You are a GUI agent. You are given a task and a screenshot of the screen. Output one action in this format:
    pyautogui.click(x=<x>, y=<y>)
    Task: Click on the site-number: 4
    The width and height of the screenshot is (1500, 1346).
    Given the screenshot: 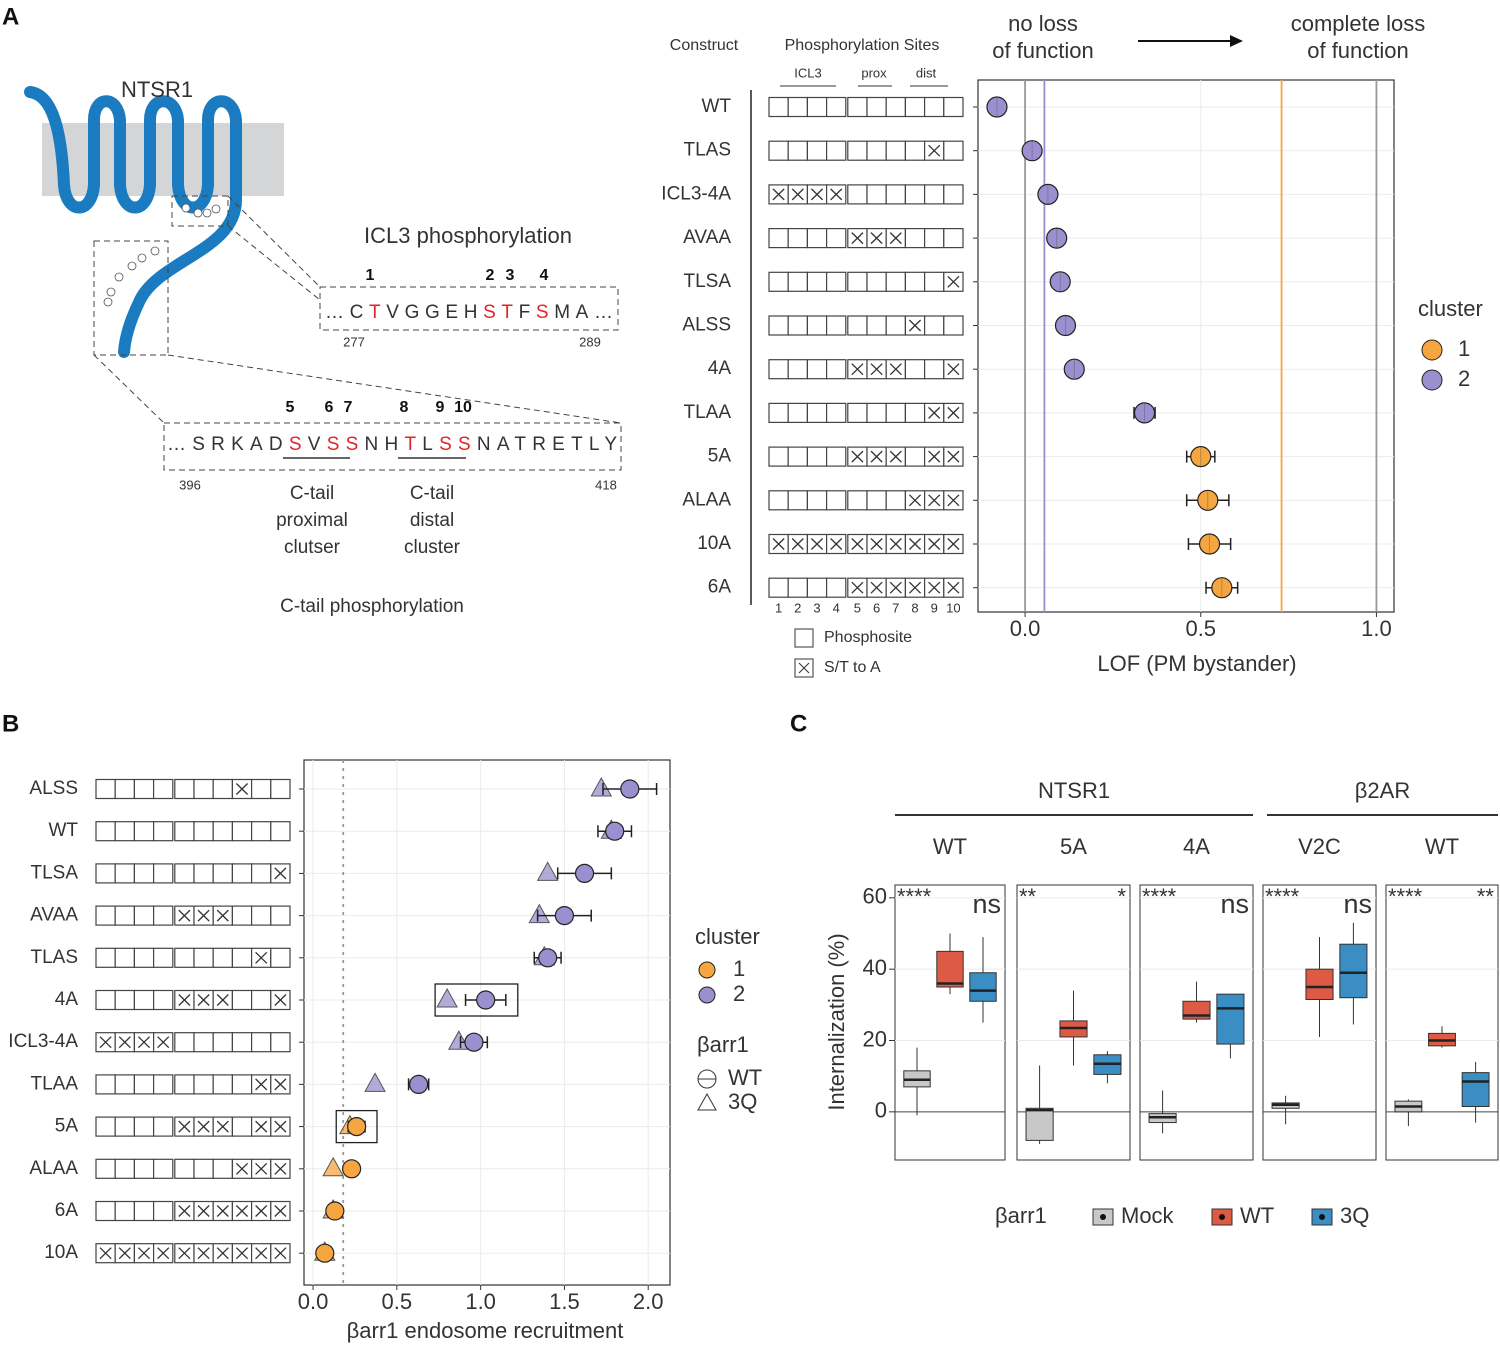 What is the action you would take?
    pyautogui.click(x=544, y=275)
    